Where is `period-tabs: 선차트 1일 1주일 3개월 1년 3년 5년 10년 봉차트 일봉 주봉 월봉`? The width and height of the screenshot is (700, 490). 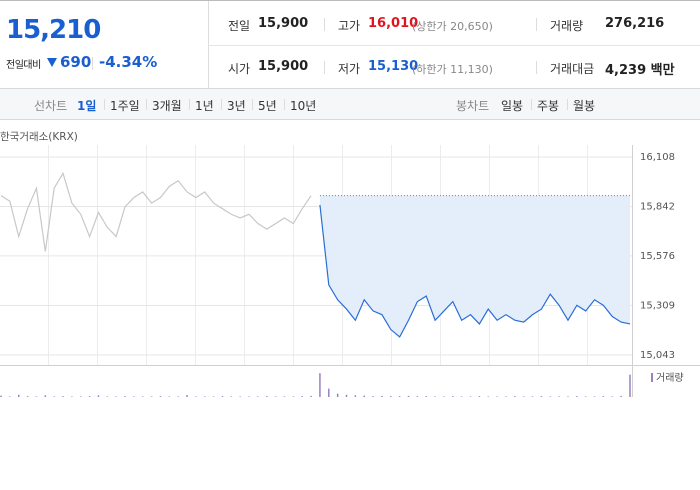
period-tabs: 선차트 1일 1주일 3개월 1년 3년 5년 10년 봉차트 일봉 주봉 월봉 is located at coordinates (350, 104).